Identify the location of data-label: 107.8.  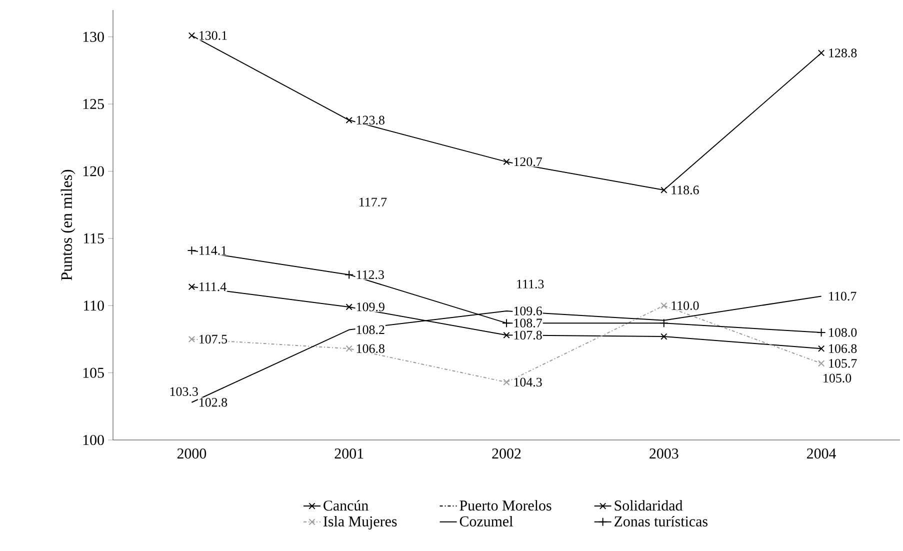
(528, 335).